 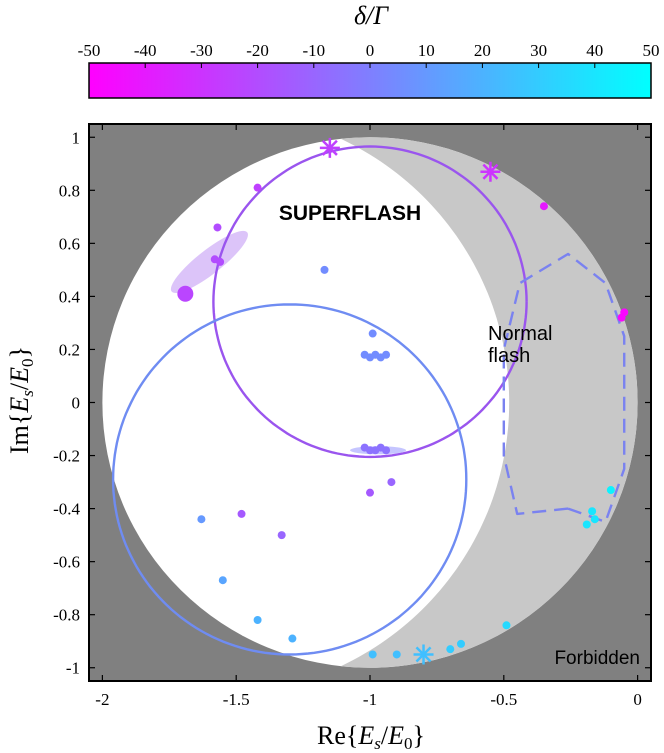 What do you see at coordinates (257, 50) in the screenshot?
I see `colorbar-tick-label: -20` at bounding box center [257, 50].